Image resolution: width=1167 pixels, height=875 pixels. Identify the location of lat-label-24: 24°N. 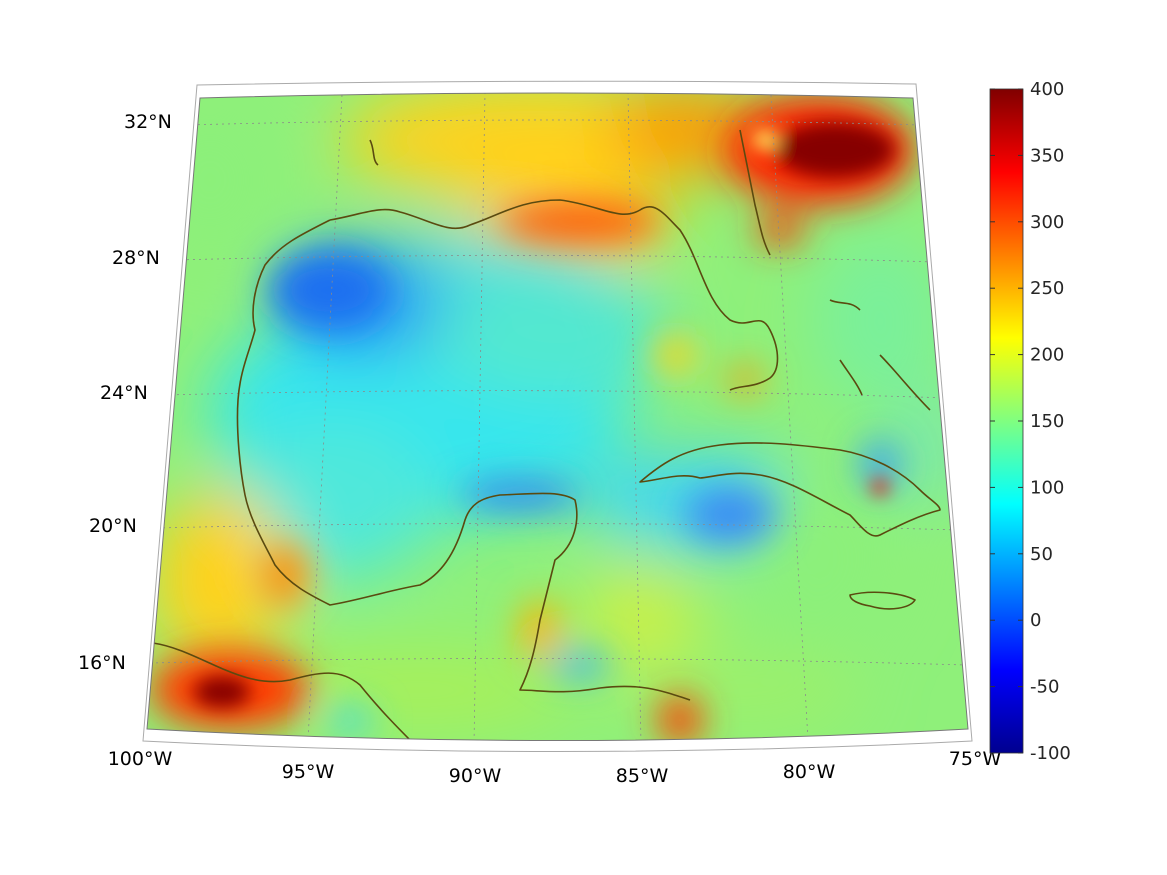
(124, 393).